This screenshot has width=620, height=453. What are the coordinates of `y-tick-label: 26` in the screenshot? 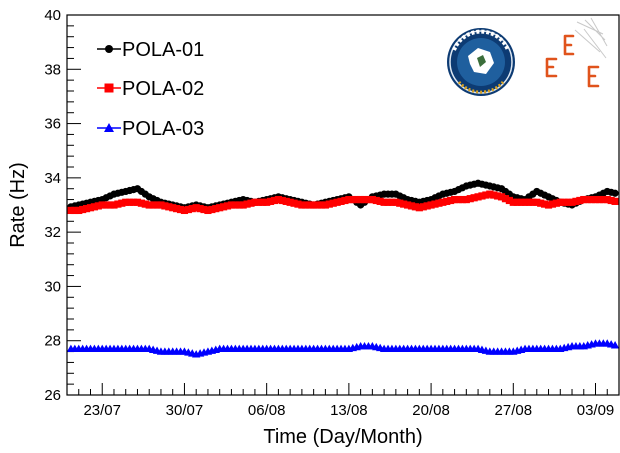 It's located at (52, 395).